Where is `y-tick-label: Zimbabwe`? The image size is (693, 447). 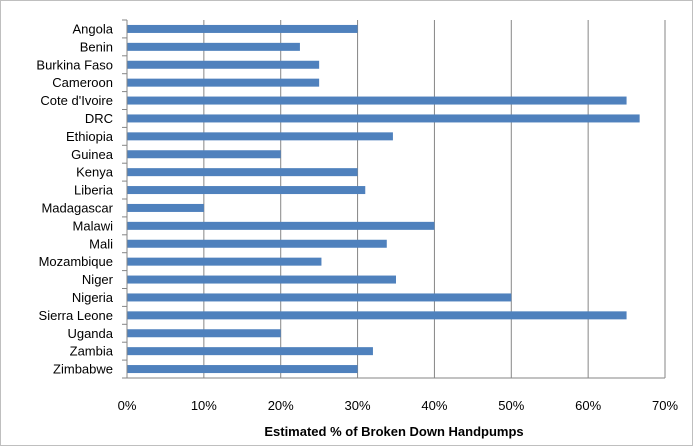 y-tick-label: Zimbabwe is located at coordinates (83, 369).